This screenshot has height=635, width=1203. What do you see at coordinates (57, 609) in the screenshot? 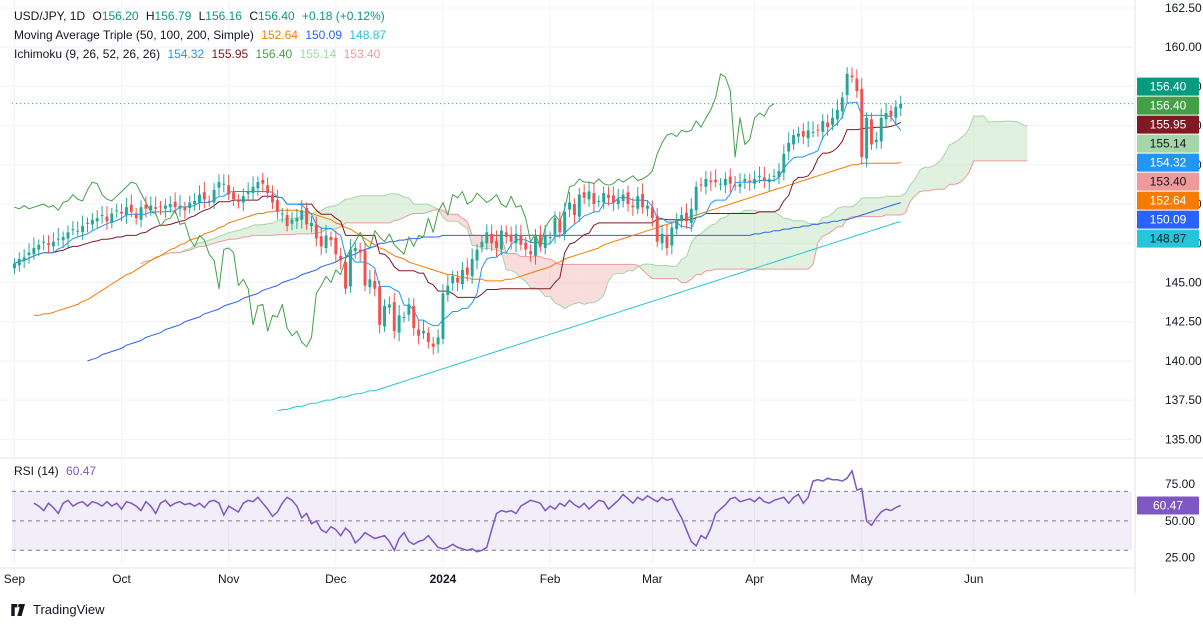
I see `tradingview-logo: TradingView` at bounding box center [57, 609].